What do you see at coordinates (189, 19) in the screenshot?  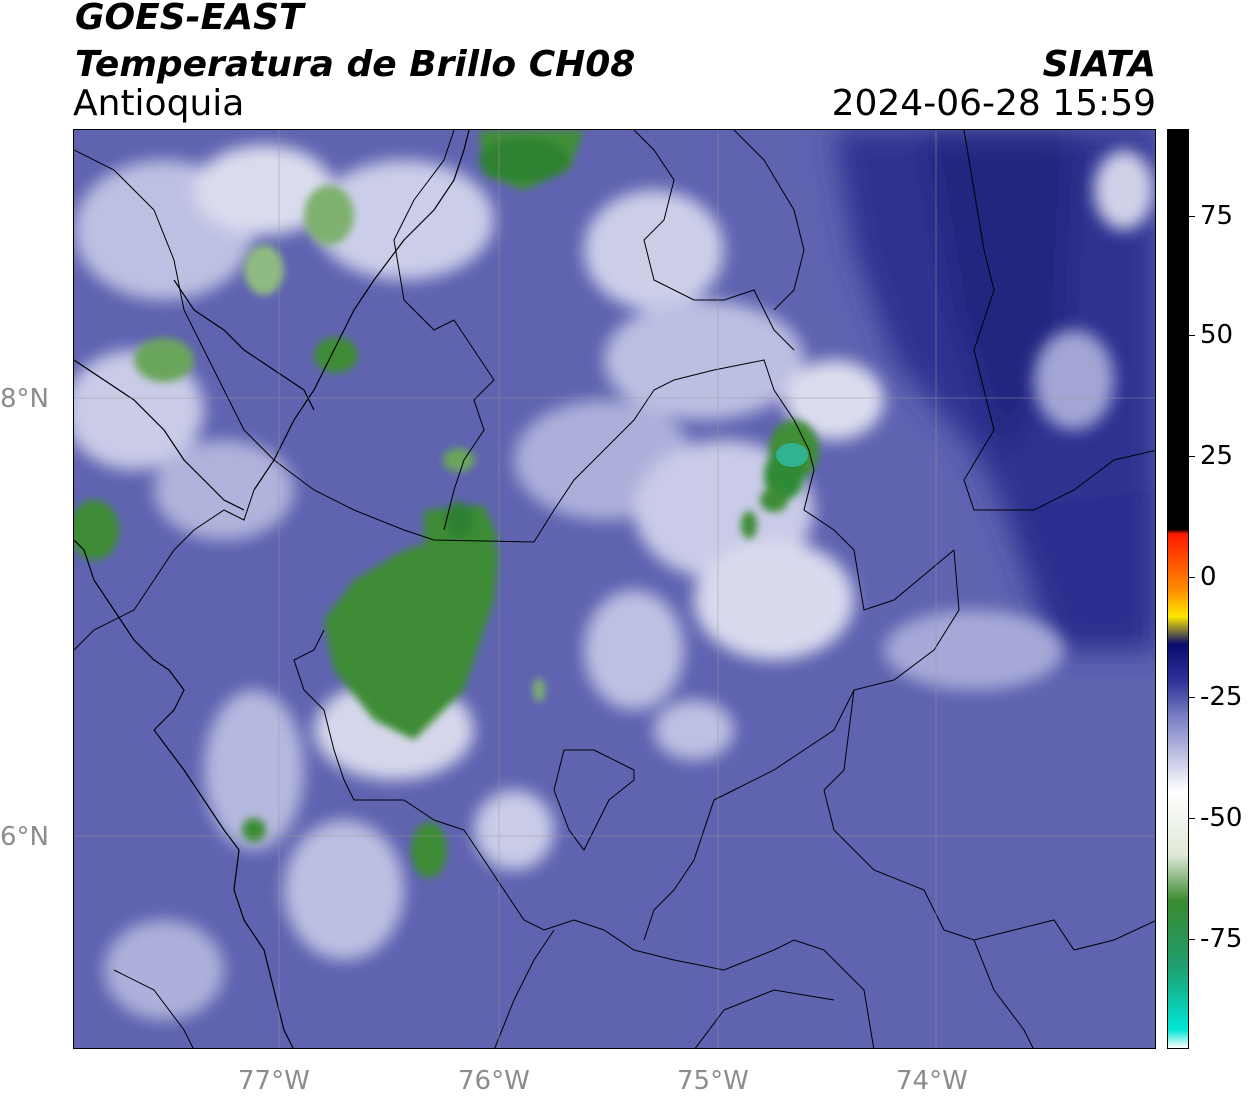 I see `satellite-title: GOES-EAST` at bounding box center [189, 19].